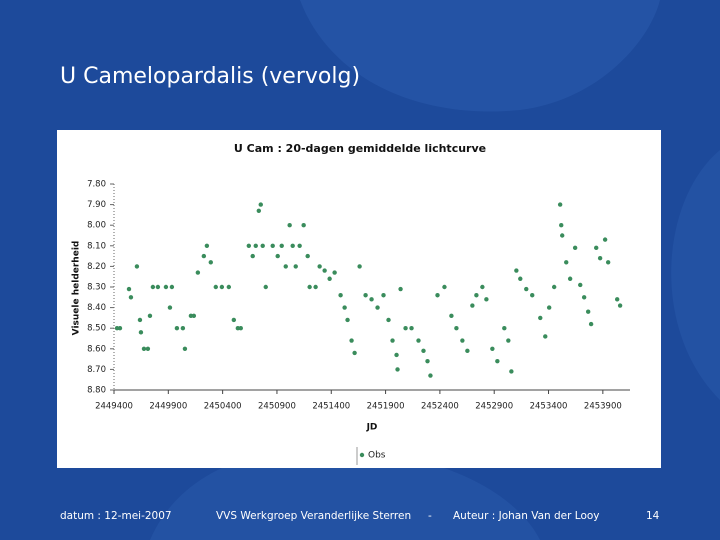 This screenshot has width=720, height=540. What do you see at coordinates (168, 407) in the screenshot?
I see `x-tick-label: 2449900` at bounding box center [168, 407].